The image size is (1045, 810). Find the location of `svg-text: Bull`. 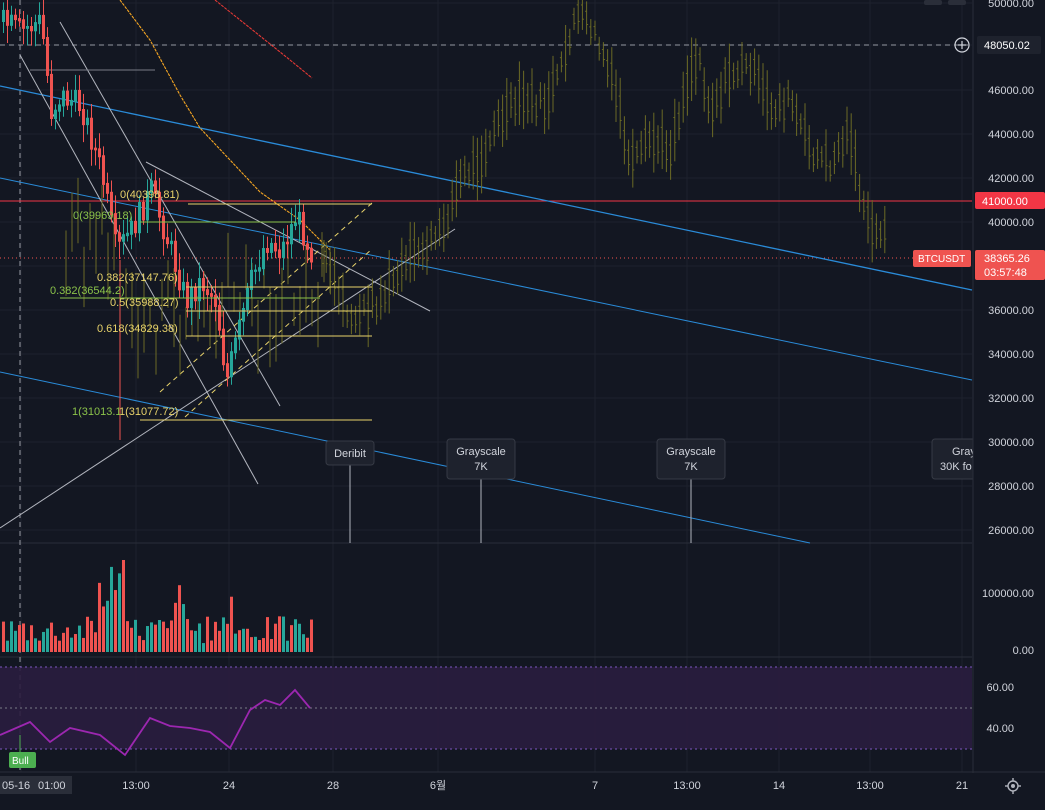

svg-text: Bull is located at coordinates (20, 761).